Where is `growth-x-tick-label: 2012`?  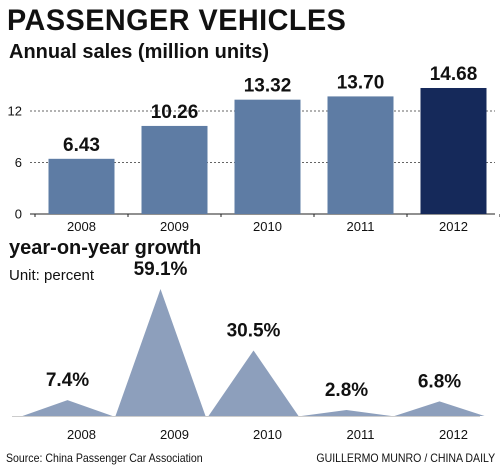
growth-x-tick-label: 2012 is located at coordinates (453, 434).